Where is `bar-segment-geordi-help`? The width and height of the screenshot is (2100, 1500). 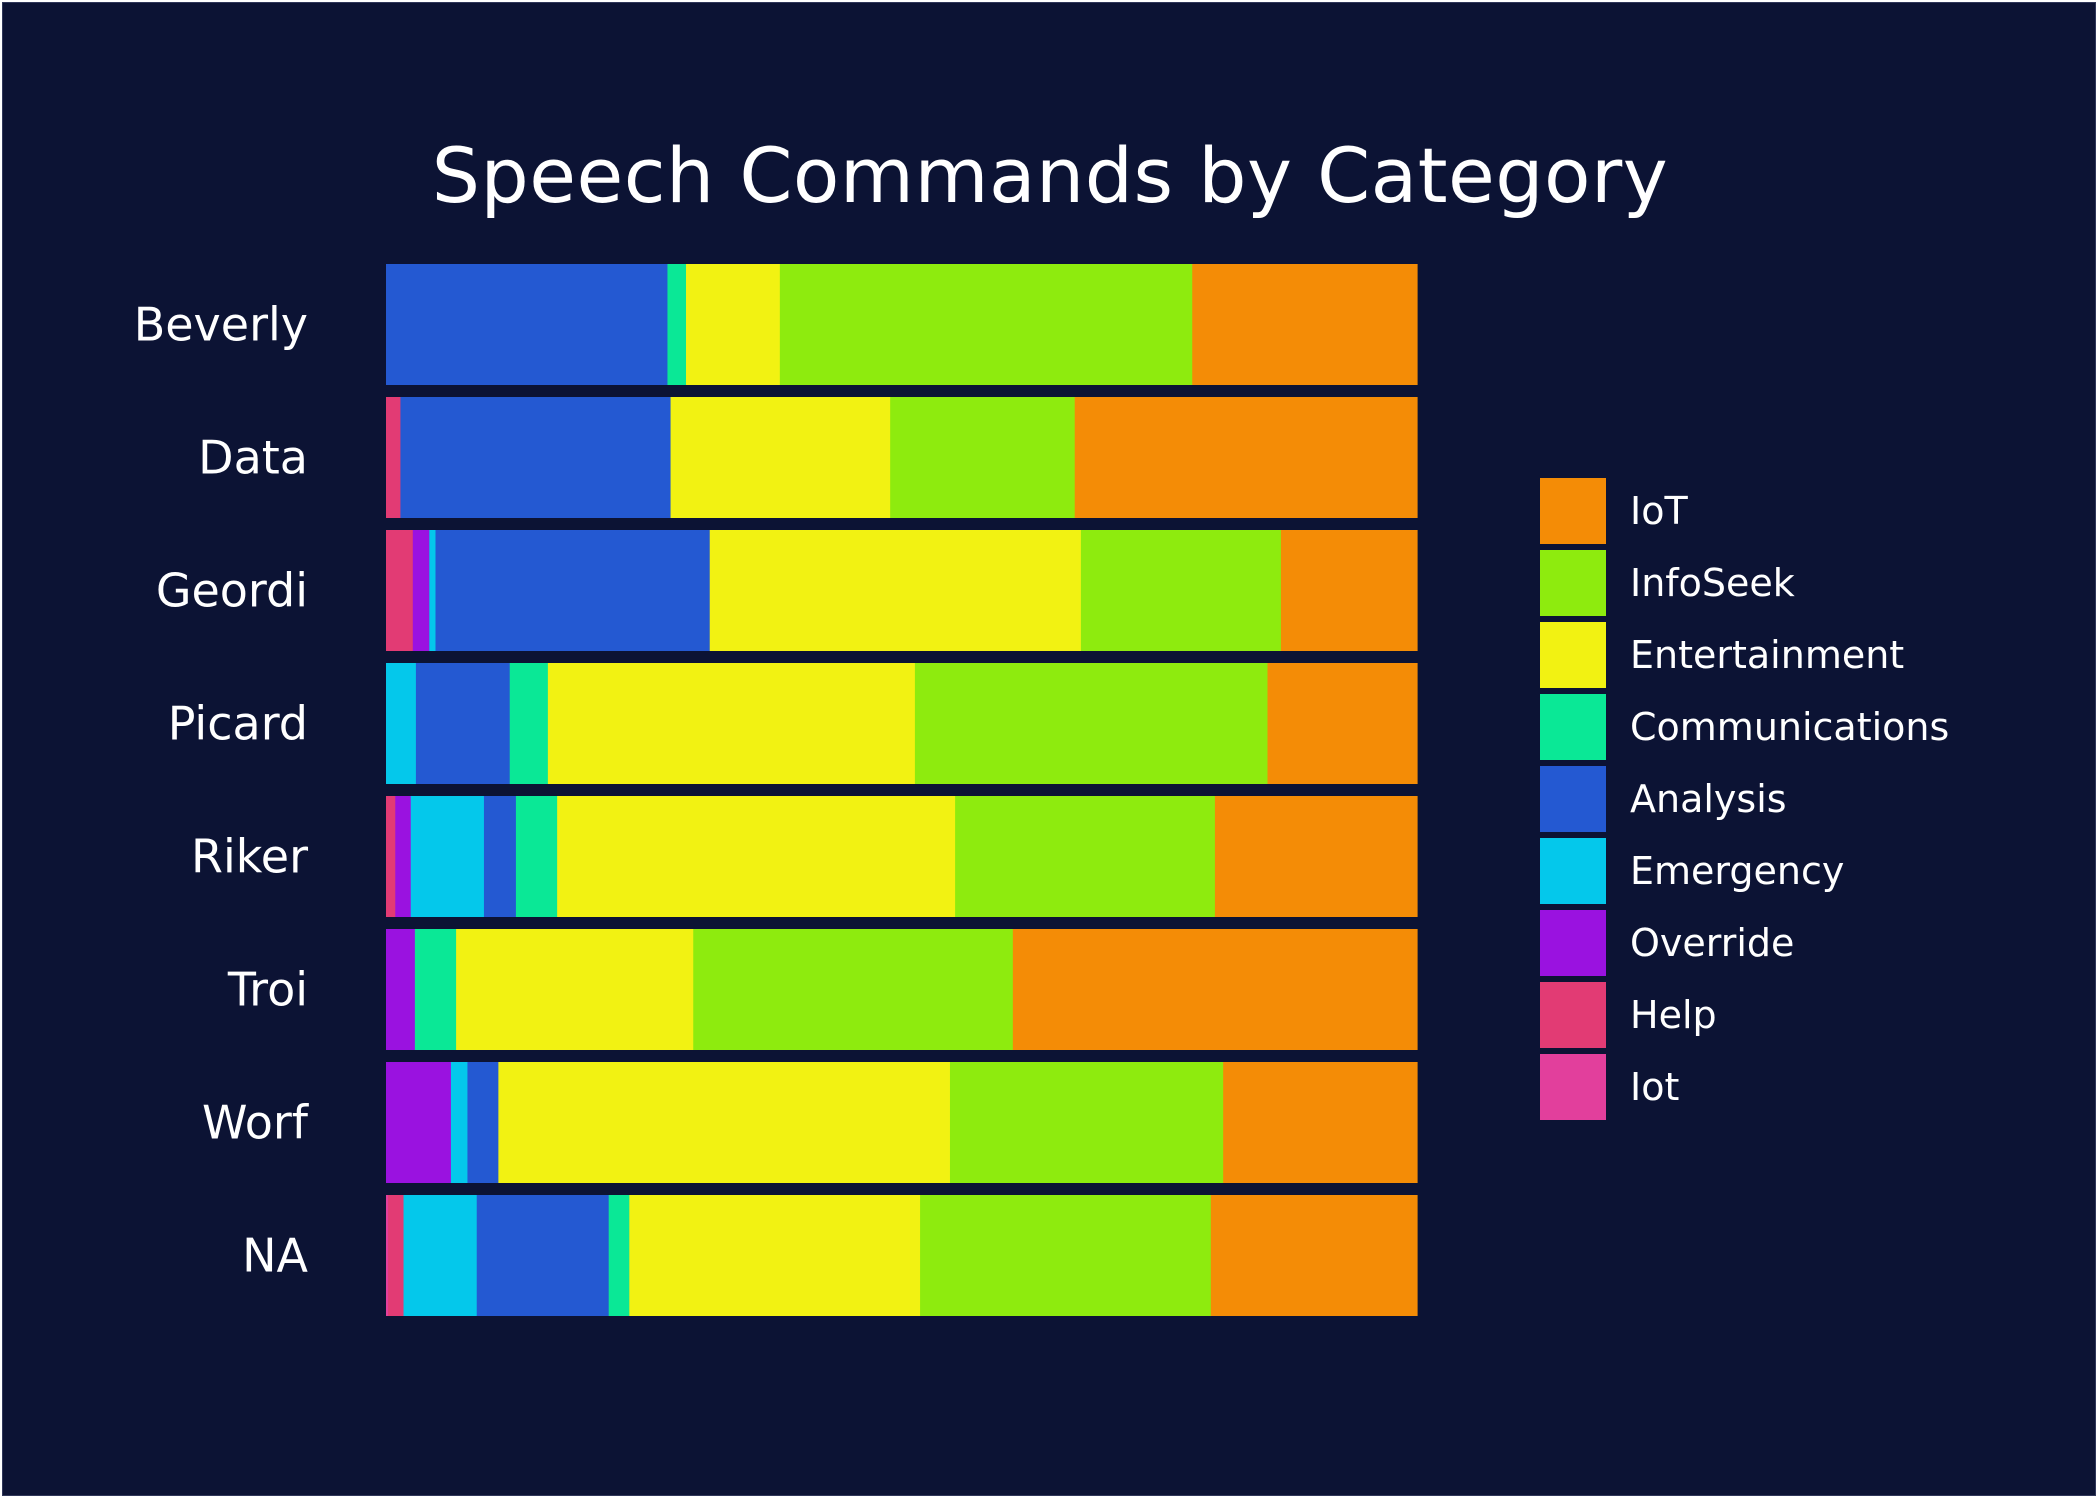 bar-segment-geordi-help is located at coordinates (400, 590).